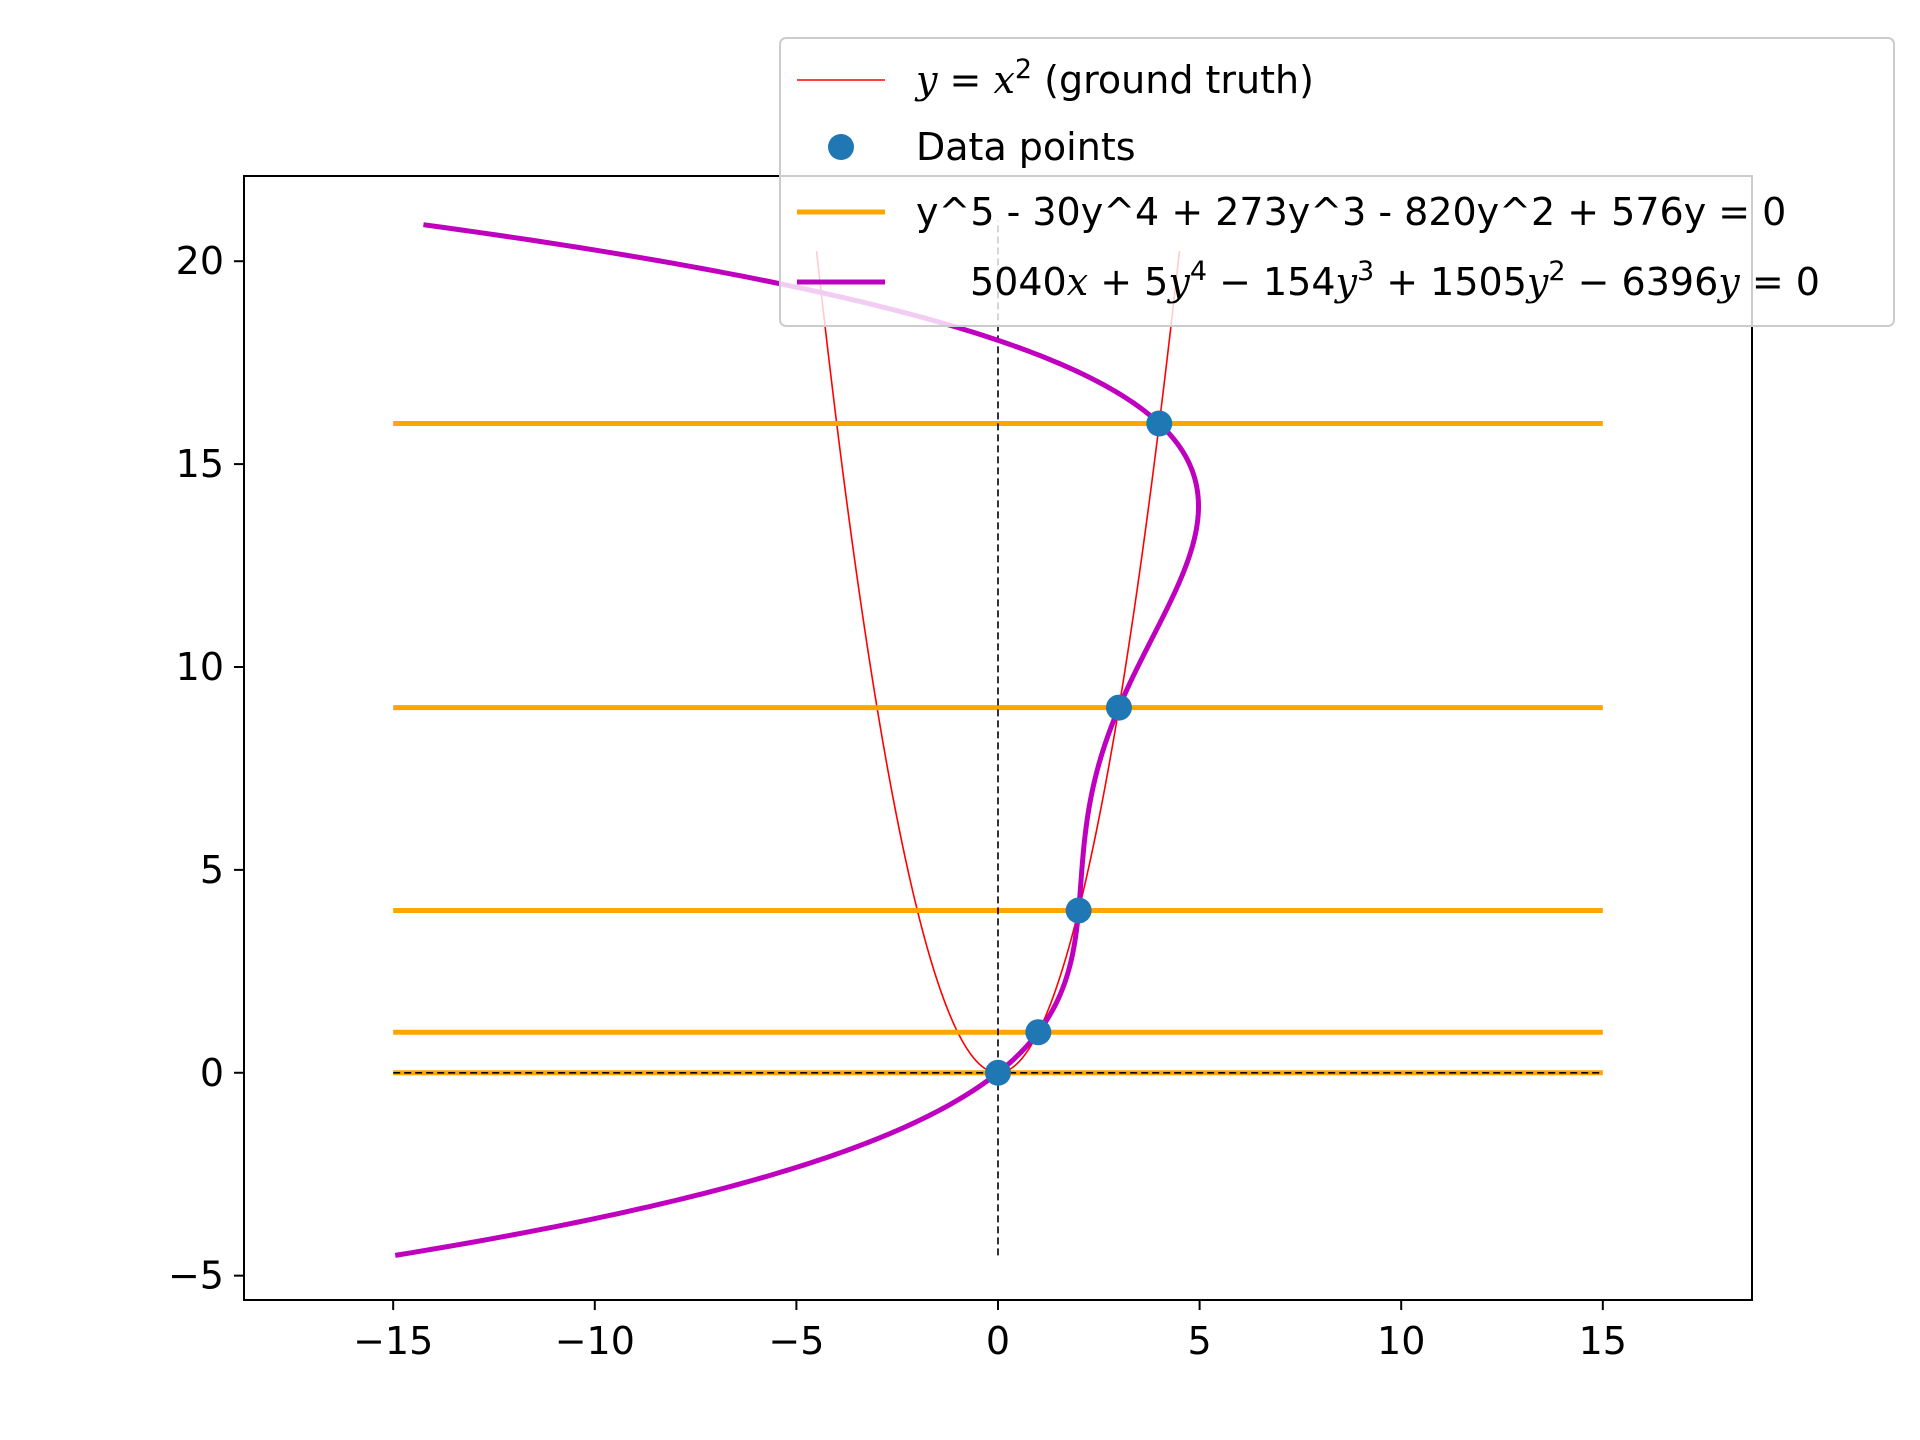  Describe the element at coordinates (1395, 280) in the screenshot. I see `legend-implicit-curve-label: 5040x + 5y4 − 154y3 + 1505y2 − 6396y = 0` at that location.